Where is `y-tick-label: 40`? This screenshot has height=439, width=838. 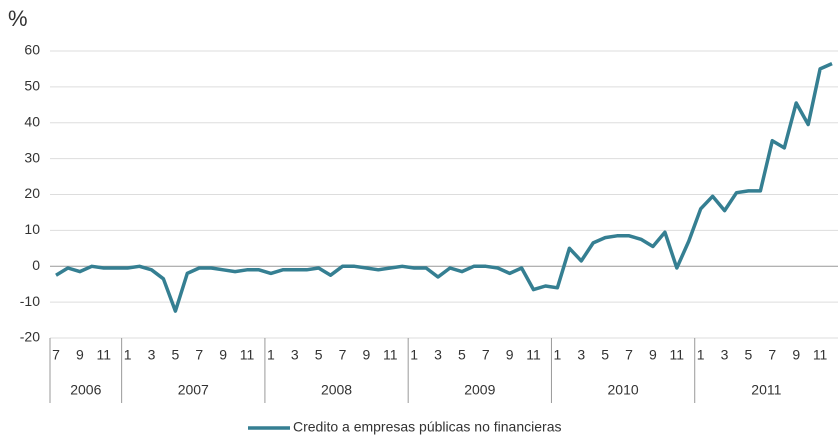 y-tick-label: 40 is located at coordinates (32, 121).